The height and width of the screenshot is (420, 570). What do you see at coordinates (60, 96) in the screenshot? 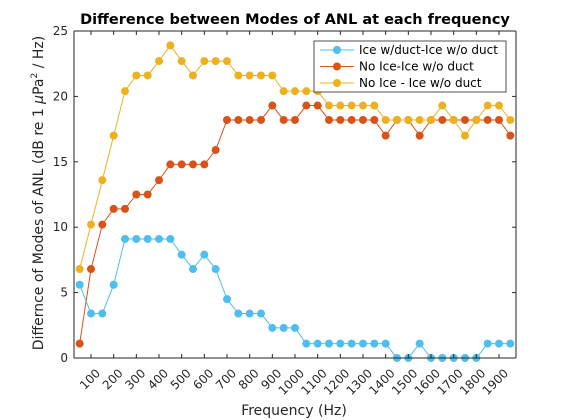
I see `y-tick-label: 20` at bounding box center [60, 96].